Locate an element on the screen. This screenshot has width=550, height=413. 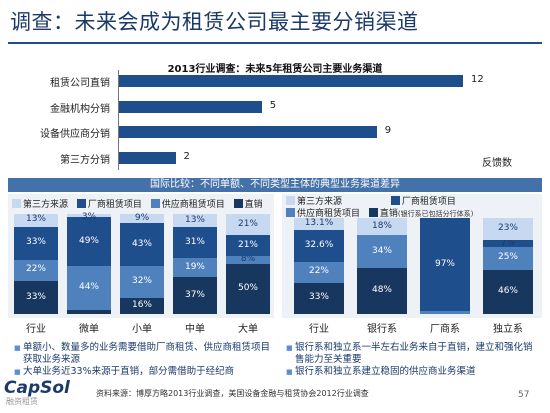
segment-value-label: 32.6% is located at coordinates (319, 245).